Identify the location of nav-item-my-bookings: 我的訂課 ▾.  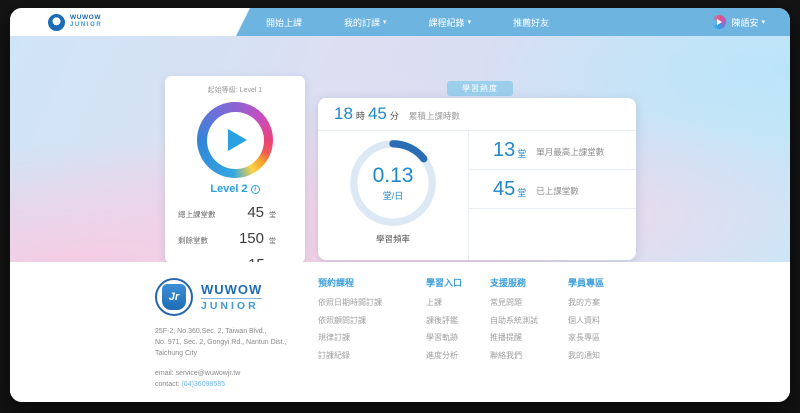
(365, 22).